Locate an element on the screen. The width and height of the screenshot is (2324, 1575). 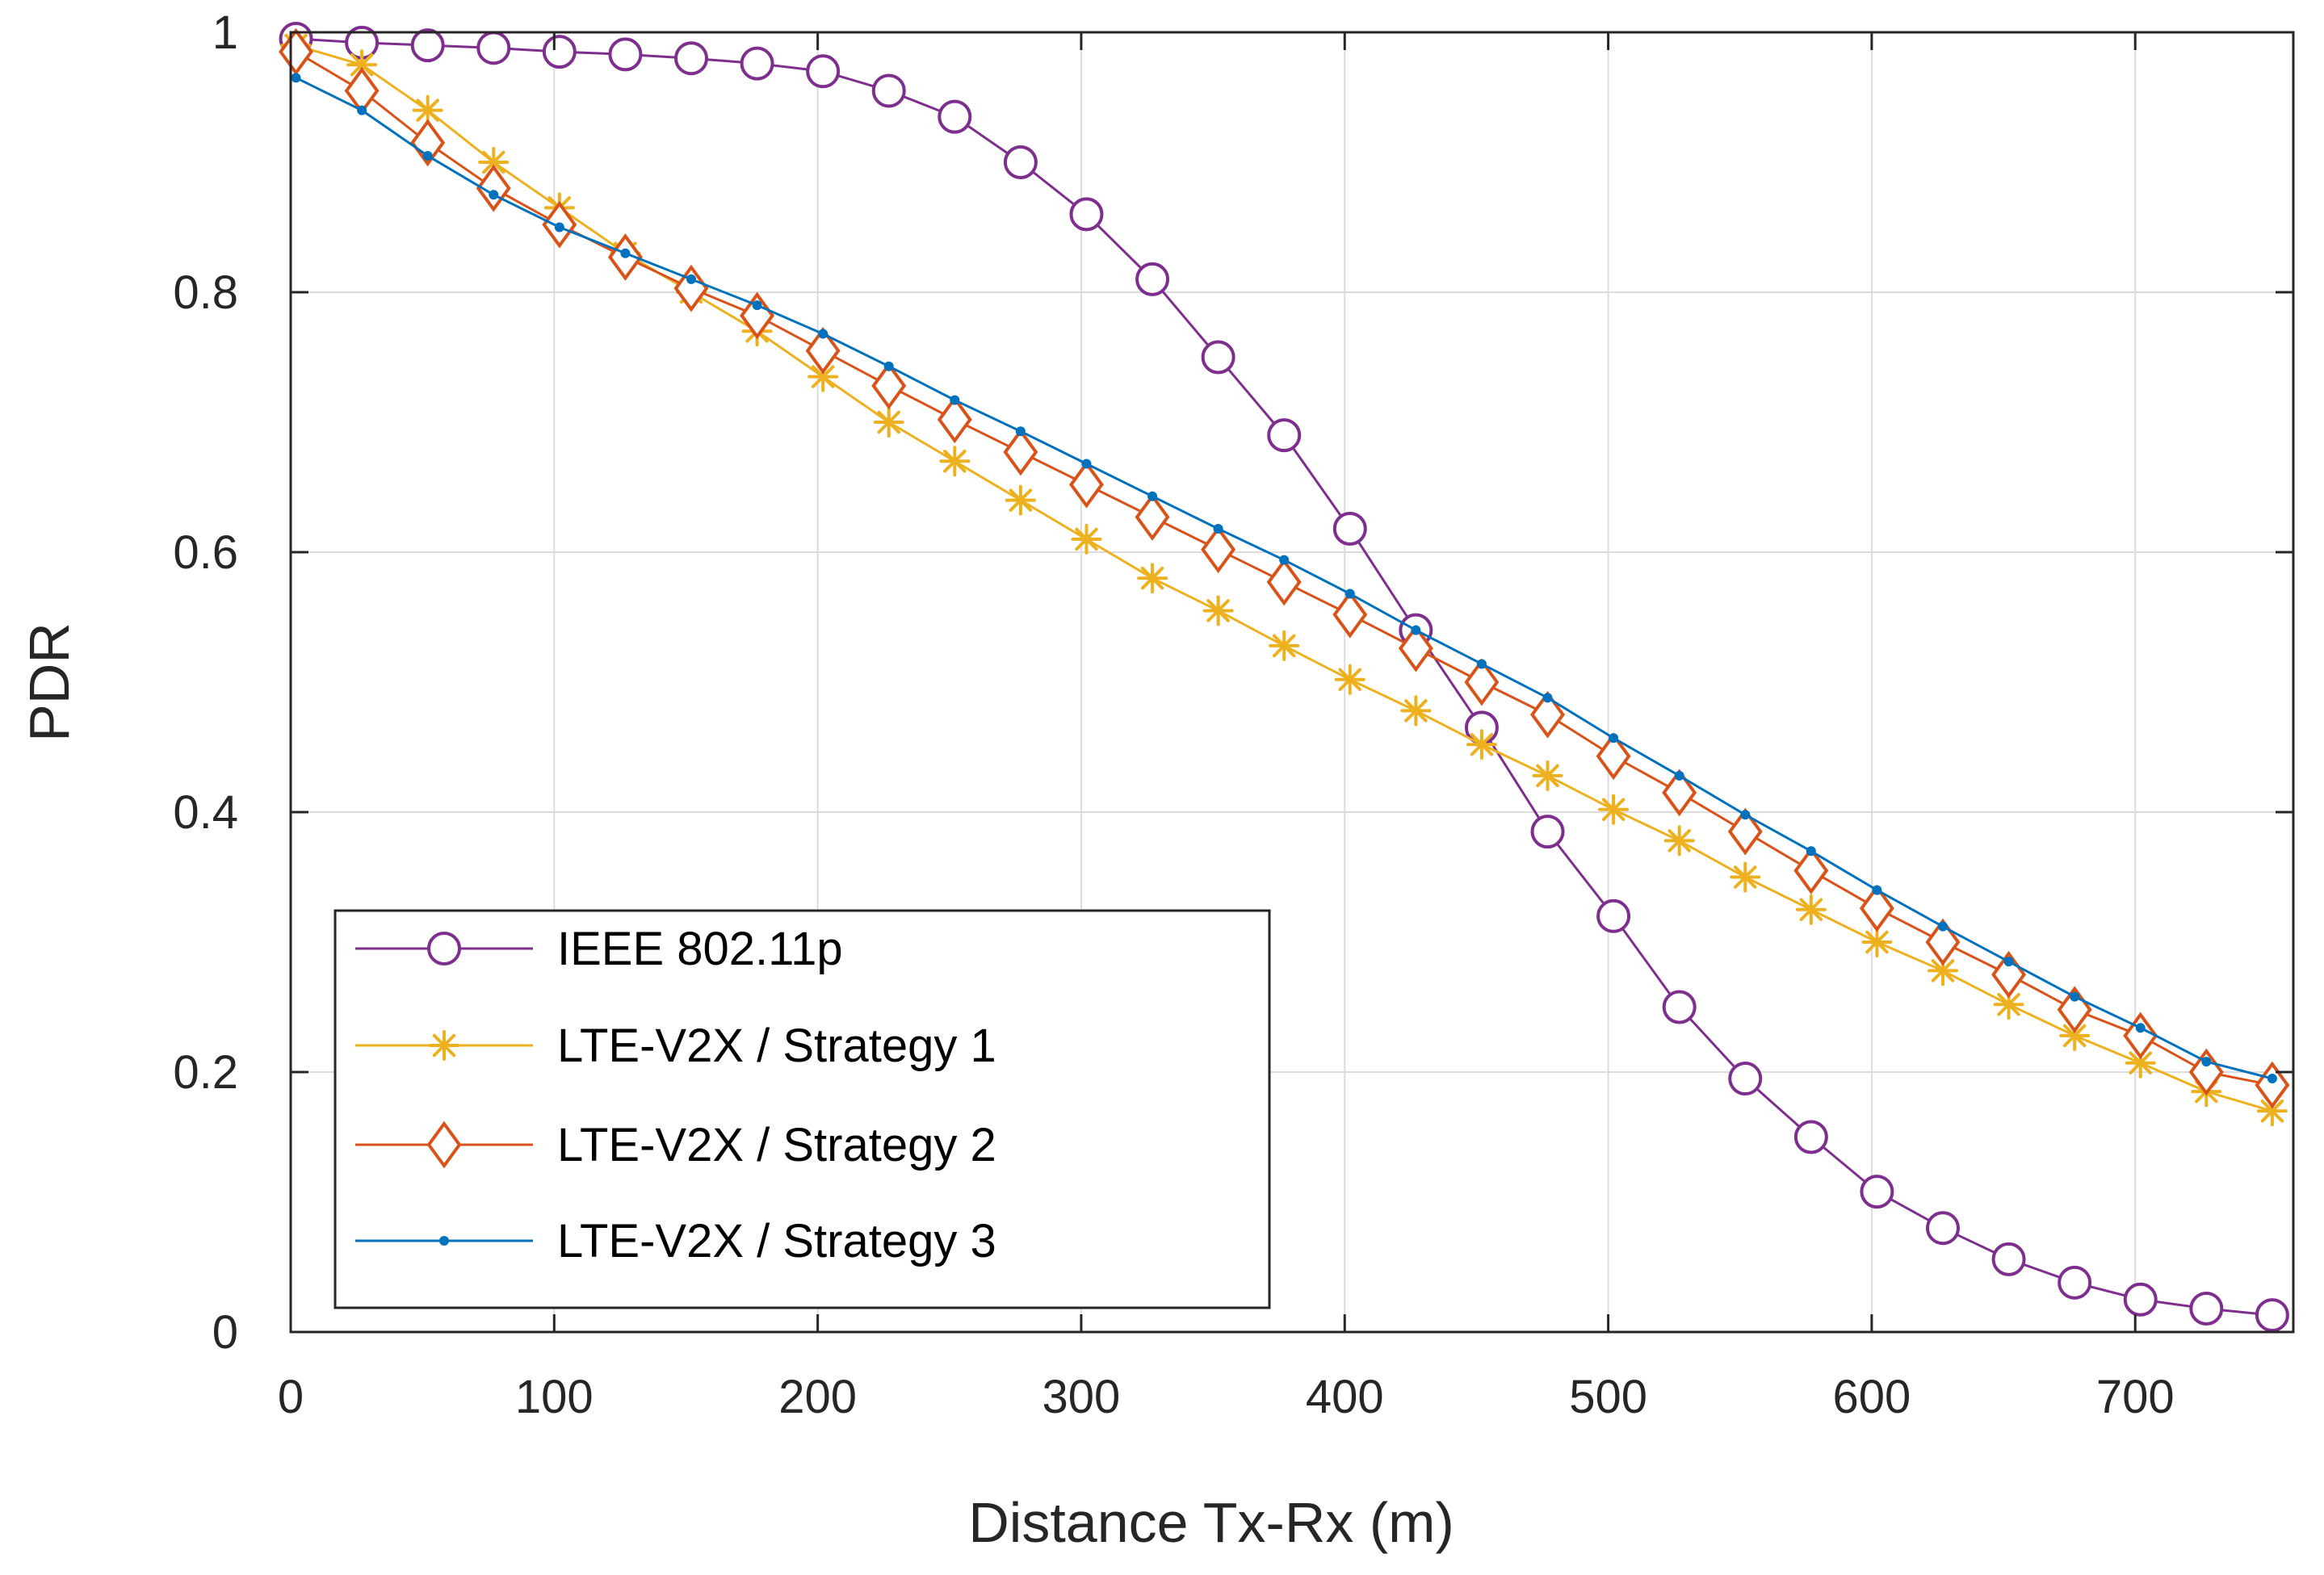
legend-item-1: IEEE 802.11p is located at coordinates (599, 949).